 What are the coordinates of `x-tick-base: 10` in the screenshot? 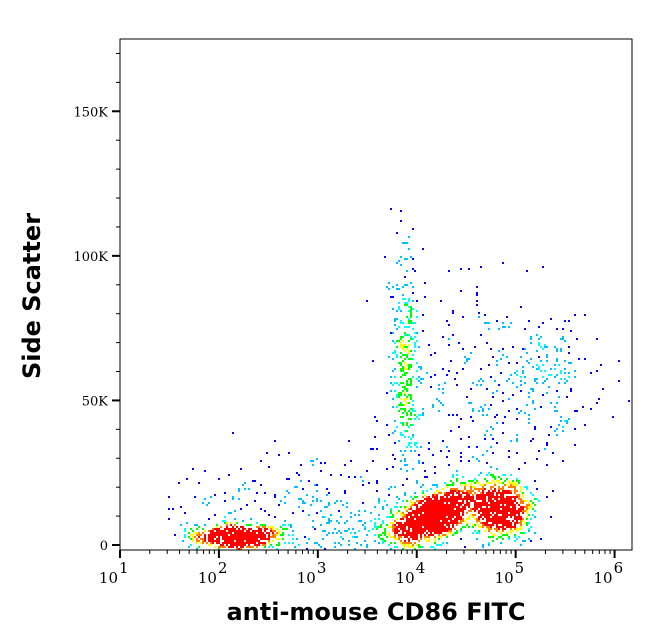 It's located at (405, 578).